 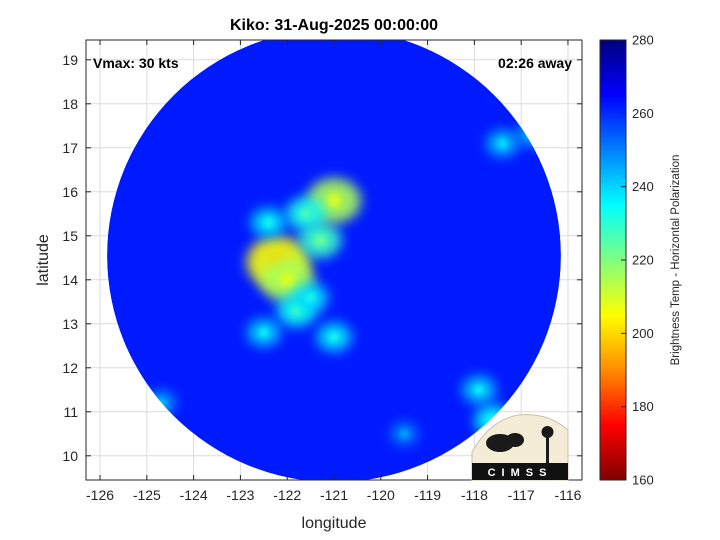 What do you see at coordinates (43, 260) in the screenshot?
I see `y-axis-label: latitude` at bounding box center [43, 260].